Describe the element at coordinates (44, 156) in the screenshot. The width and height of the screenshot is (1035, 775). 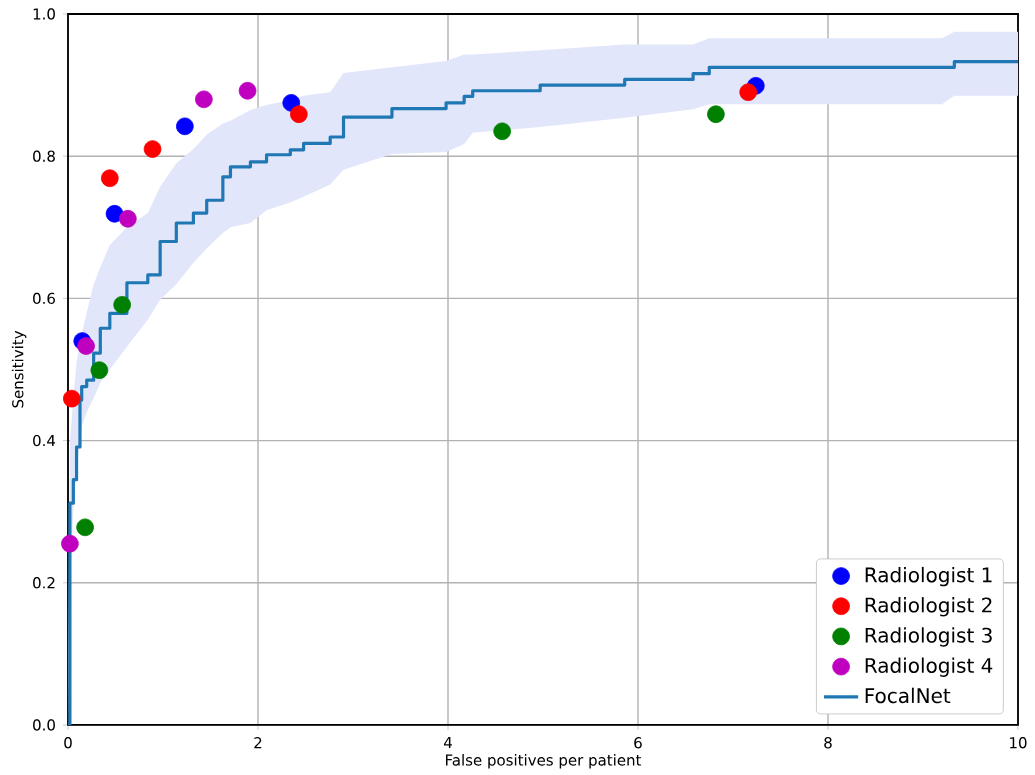
I see `y-tick-label: 0.8` at that location.